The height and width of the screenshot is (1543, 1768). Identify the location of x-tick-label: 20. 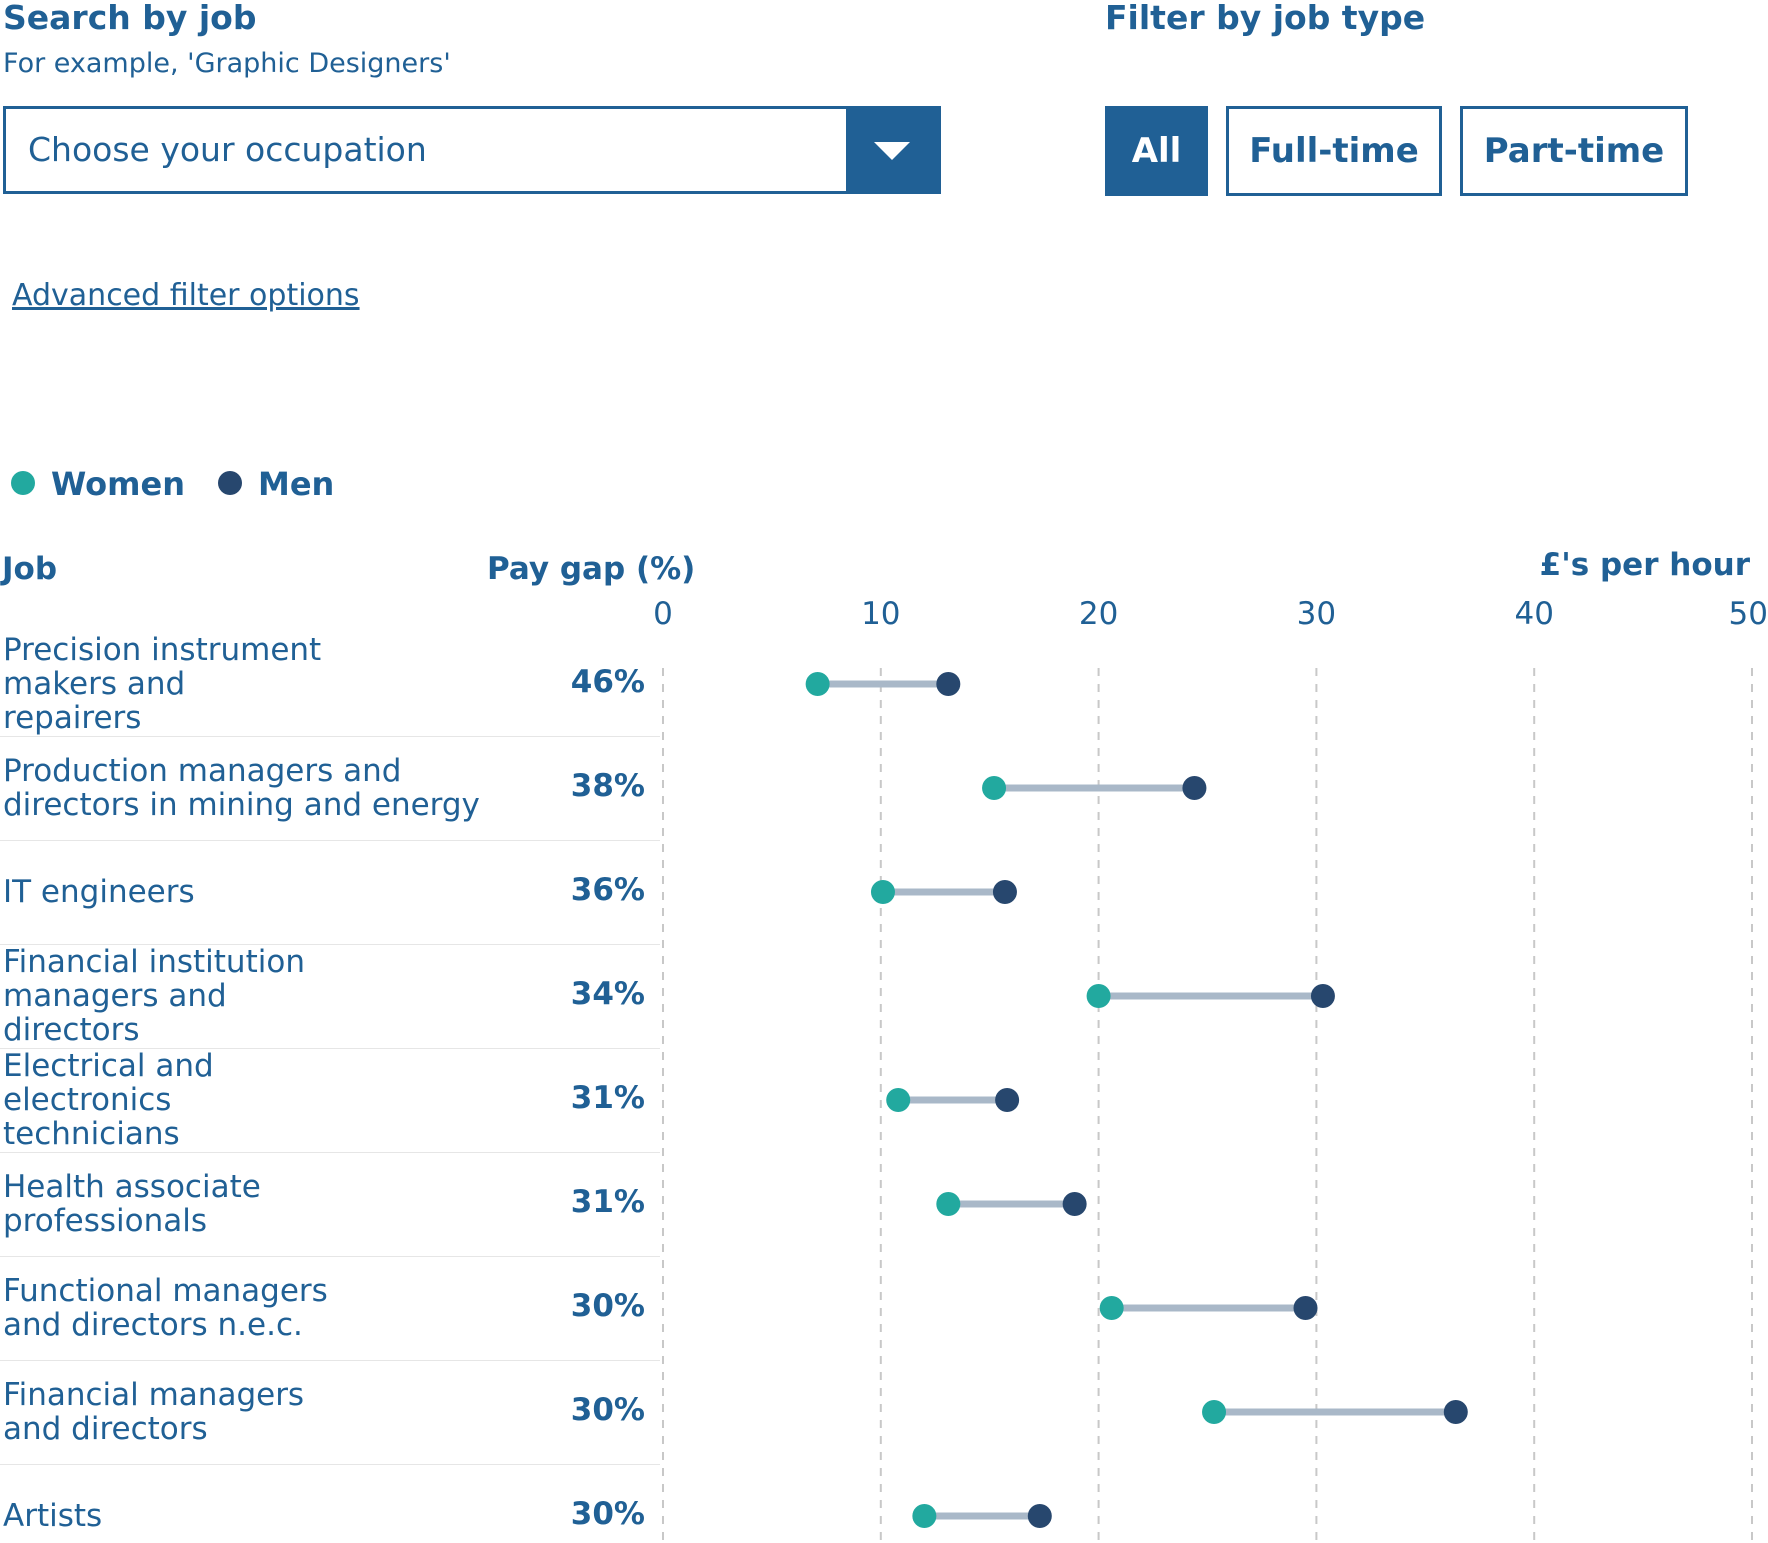
(1098, 614).